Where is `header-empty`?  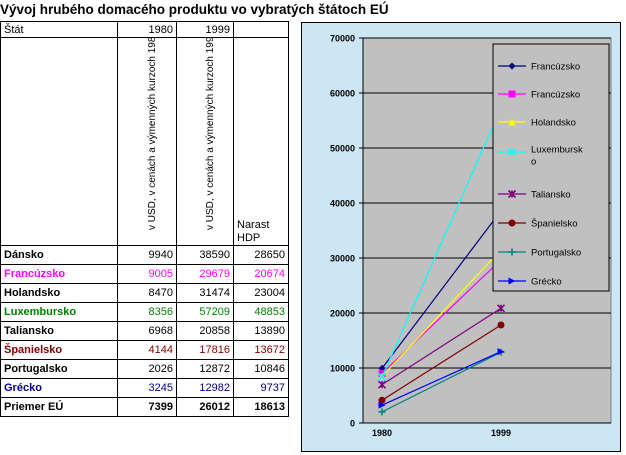 header-empty is located at coordinates (261, 29).